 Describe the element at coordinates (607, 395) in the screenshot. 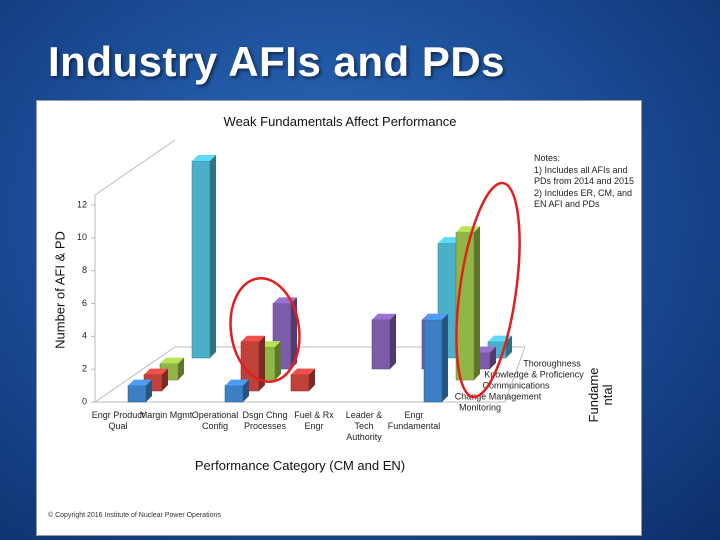

I see `side-label-line: ntal` at that location.